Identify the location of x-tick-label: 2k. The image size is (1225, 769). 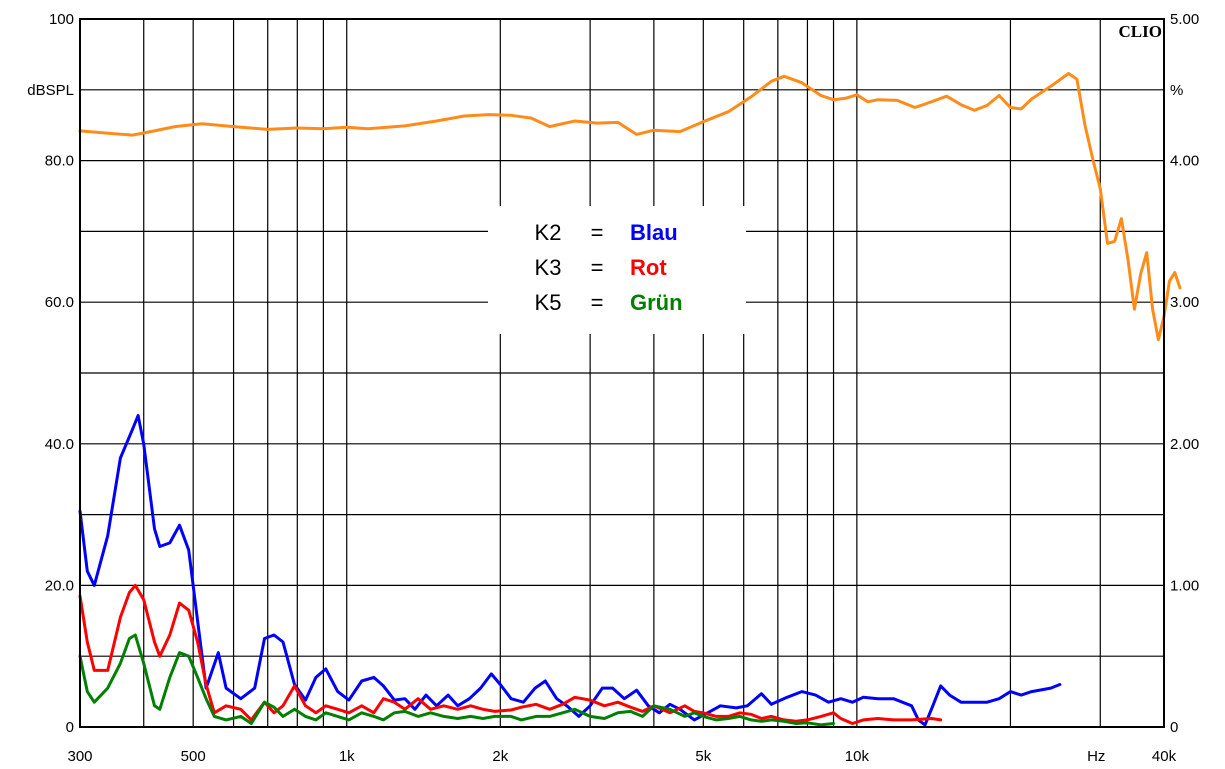
(500, 756).